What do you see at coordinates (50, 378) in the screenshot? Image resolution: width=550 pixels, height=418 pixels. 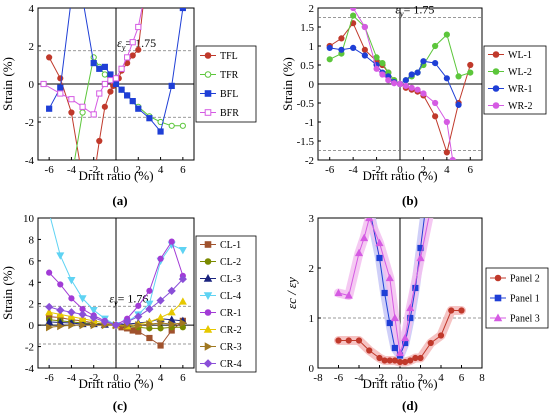 I see `xtick-label-c-0: -6` at bounding box center [50, 378].